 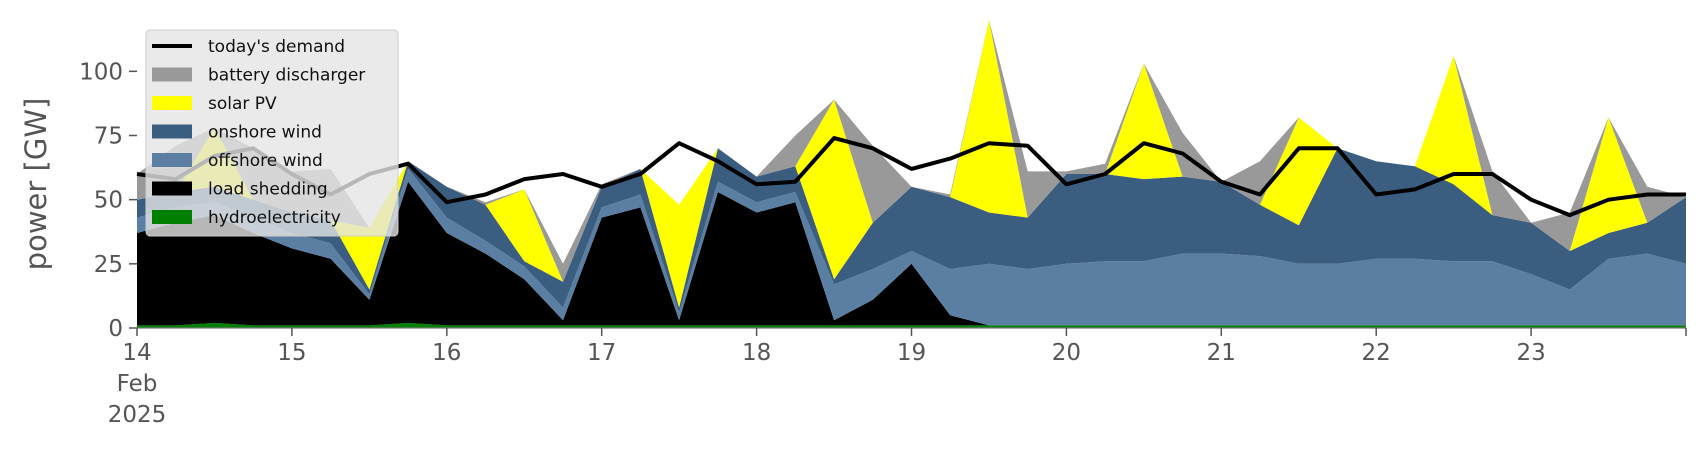 What do you see at coordinates (276, 47) in the screenshot?
I see `legend-label-today-s-demand: today's demand` at bounding box center [276, 47].